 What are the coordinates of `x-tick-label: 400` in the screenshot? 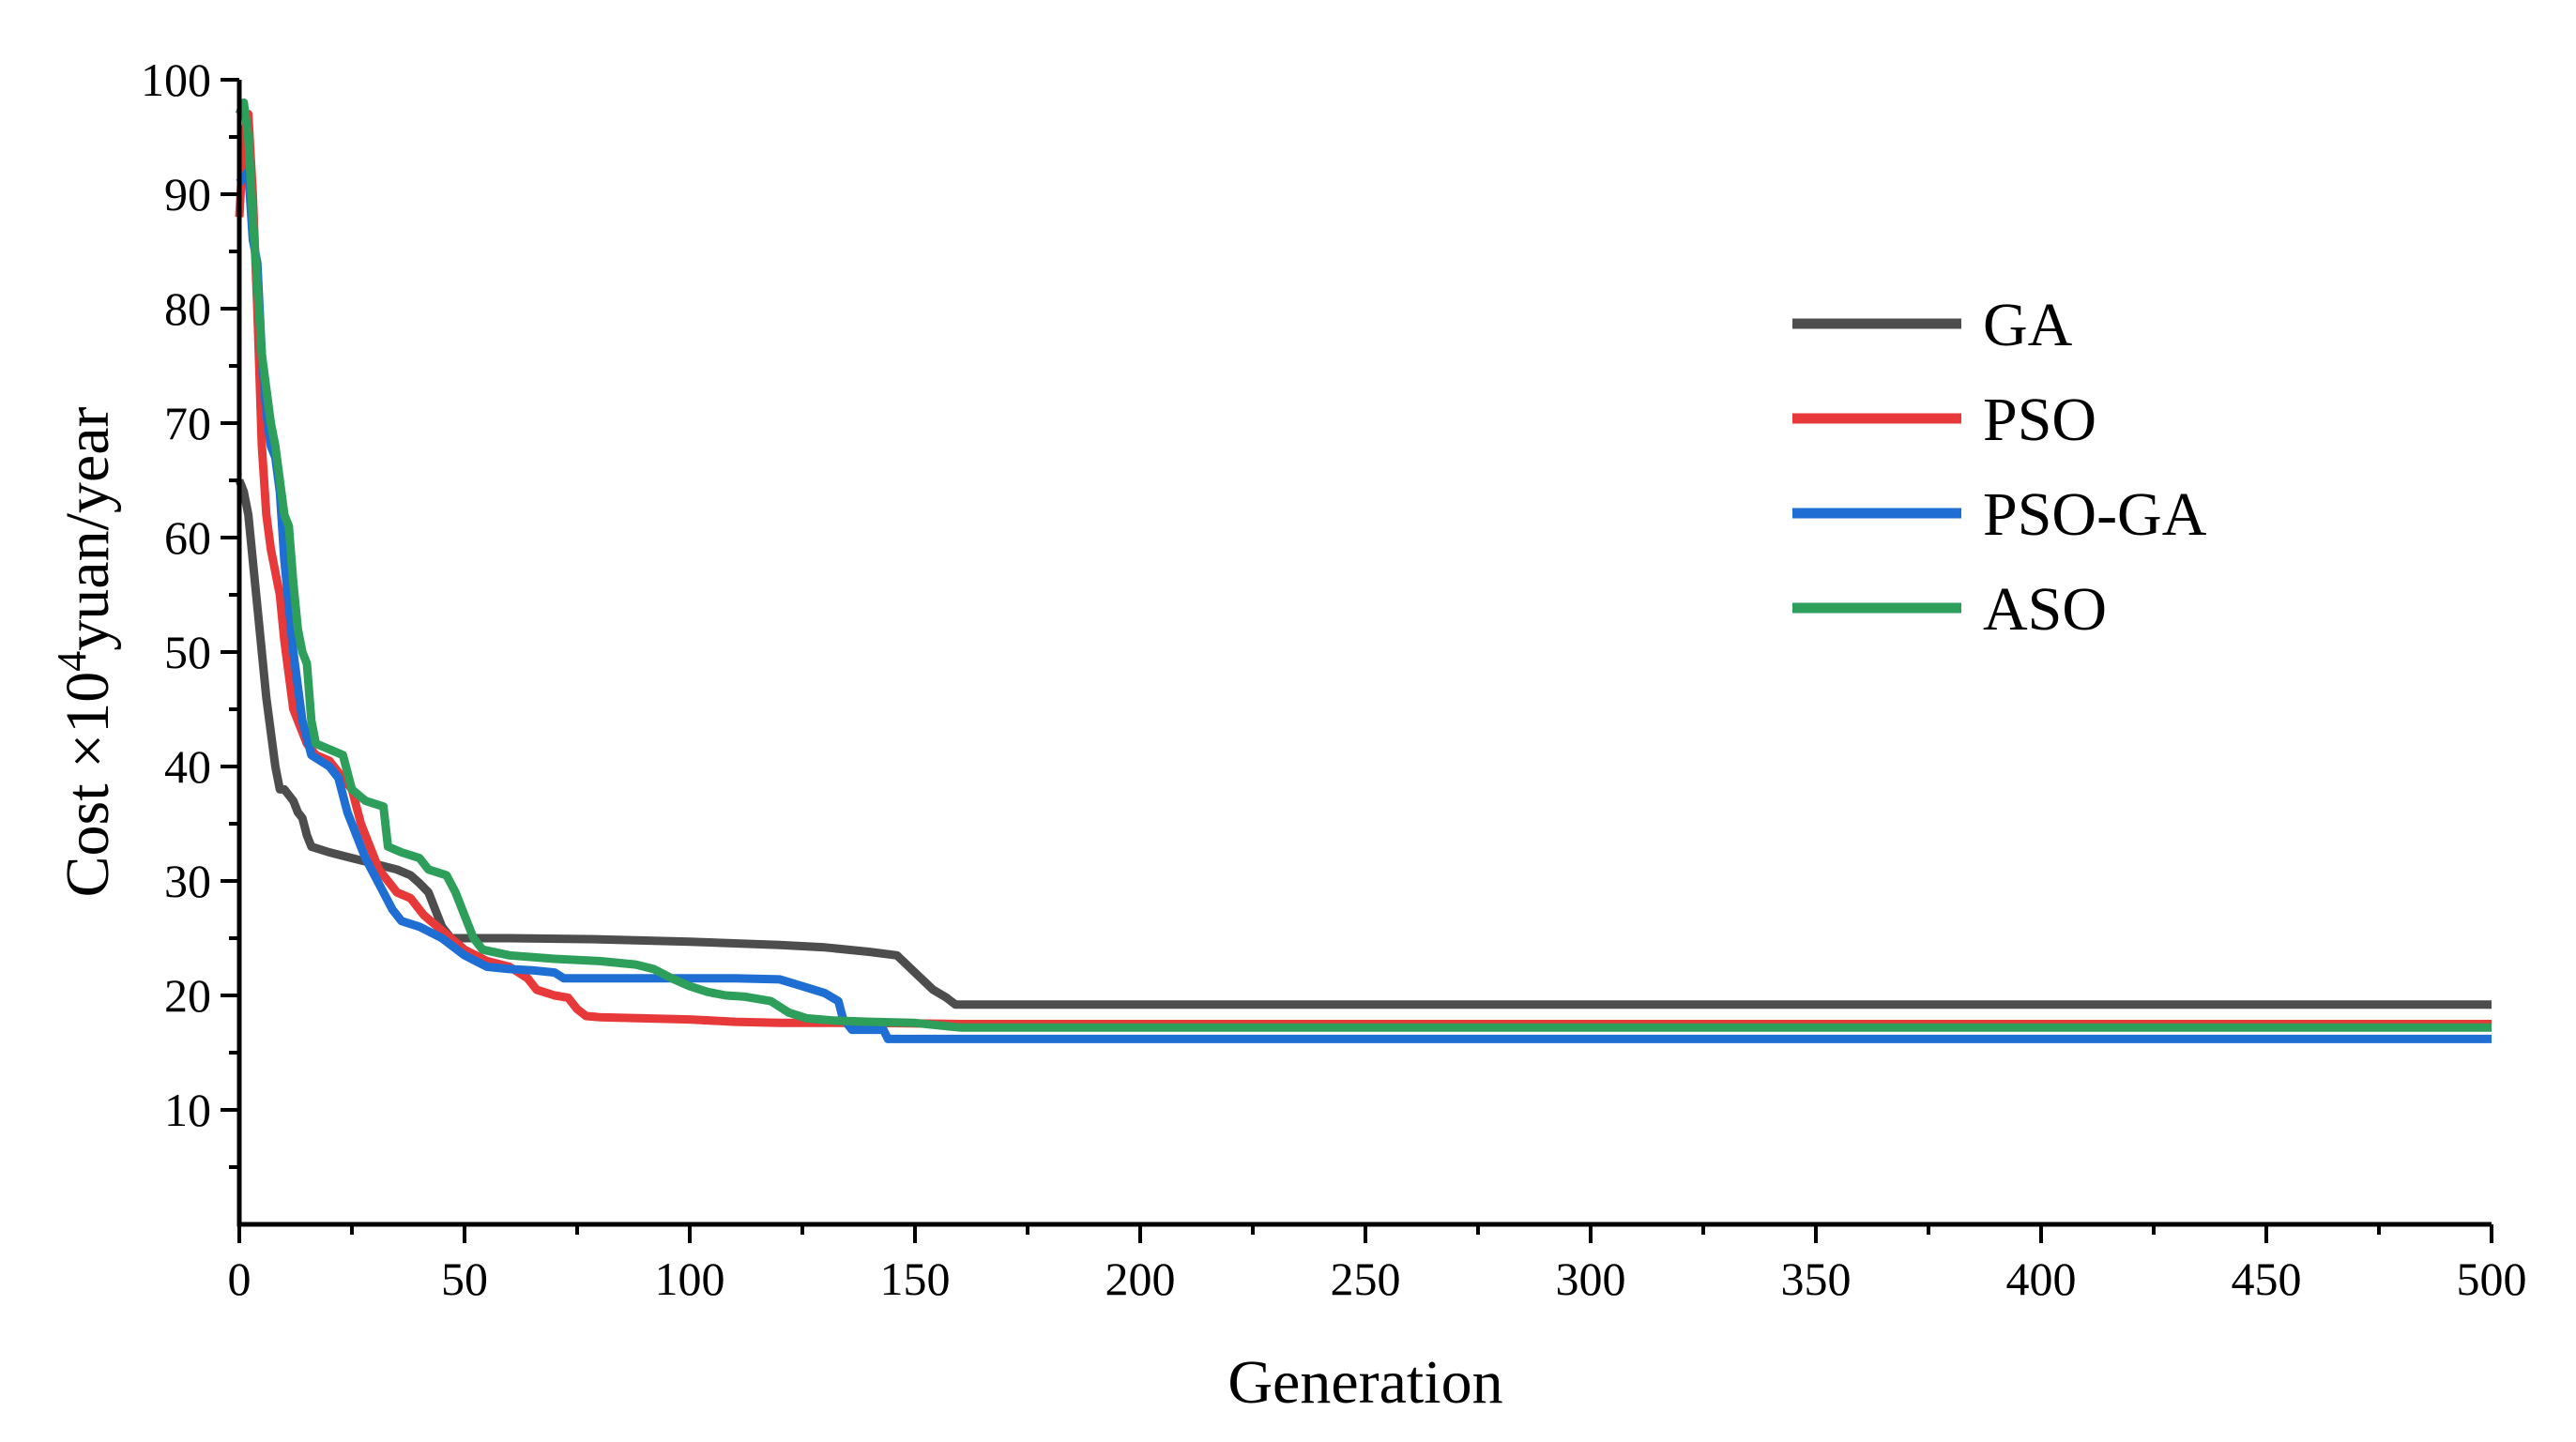 It's located at (2041, 1278).